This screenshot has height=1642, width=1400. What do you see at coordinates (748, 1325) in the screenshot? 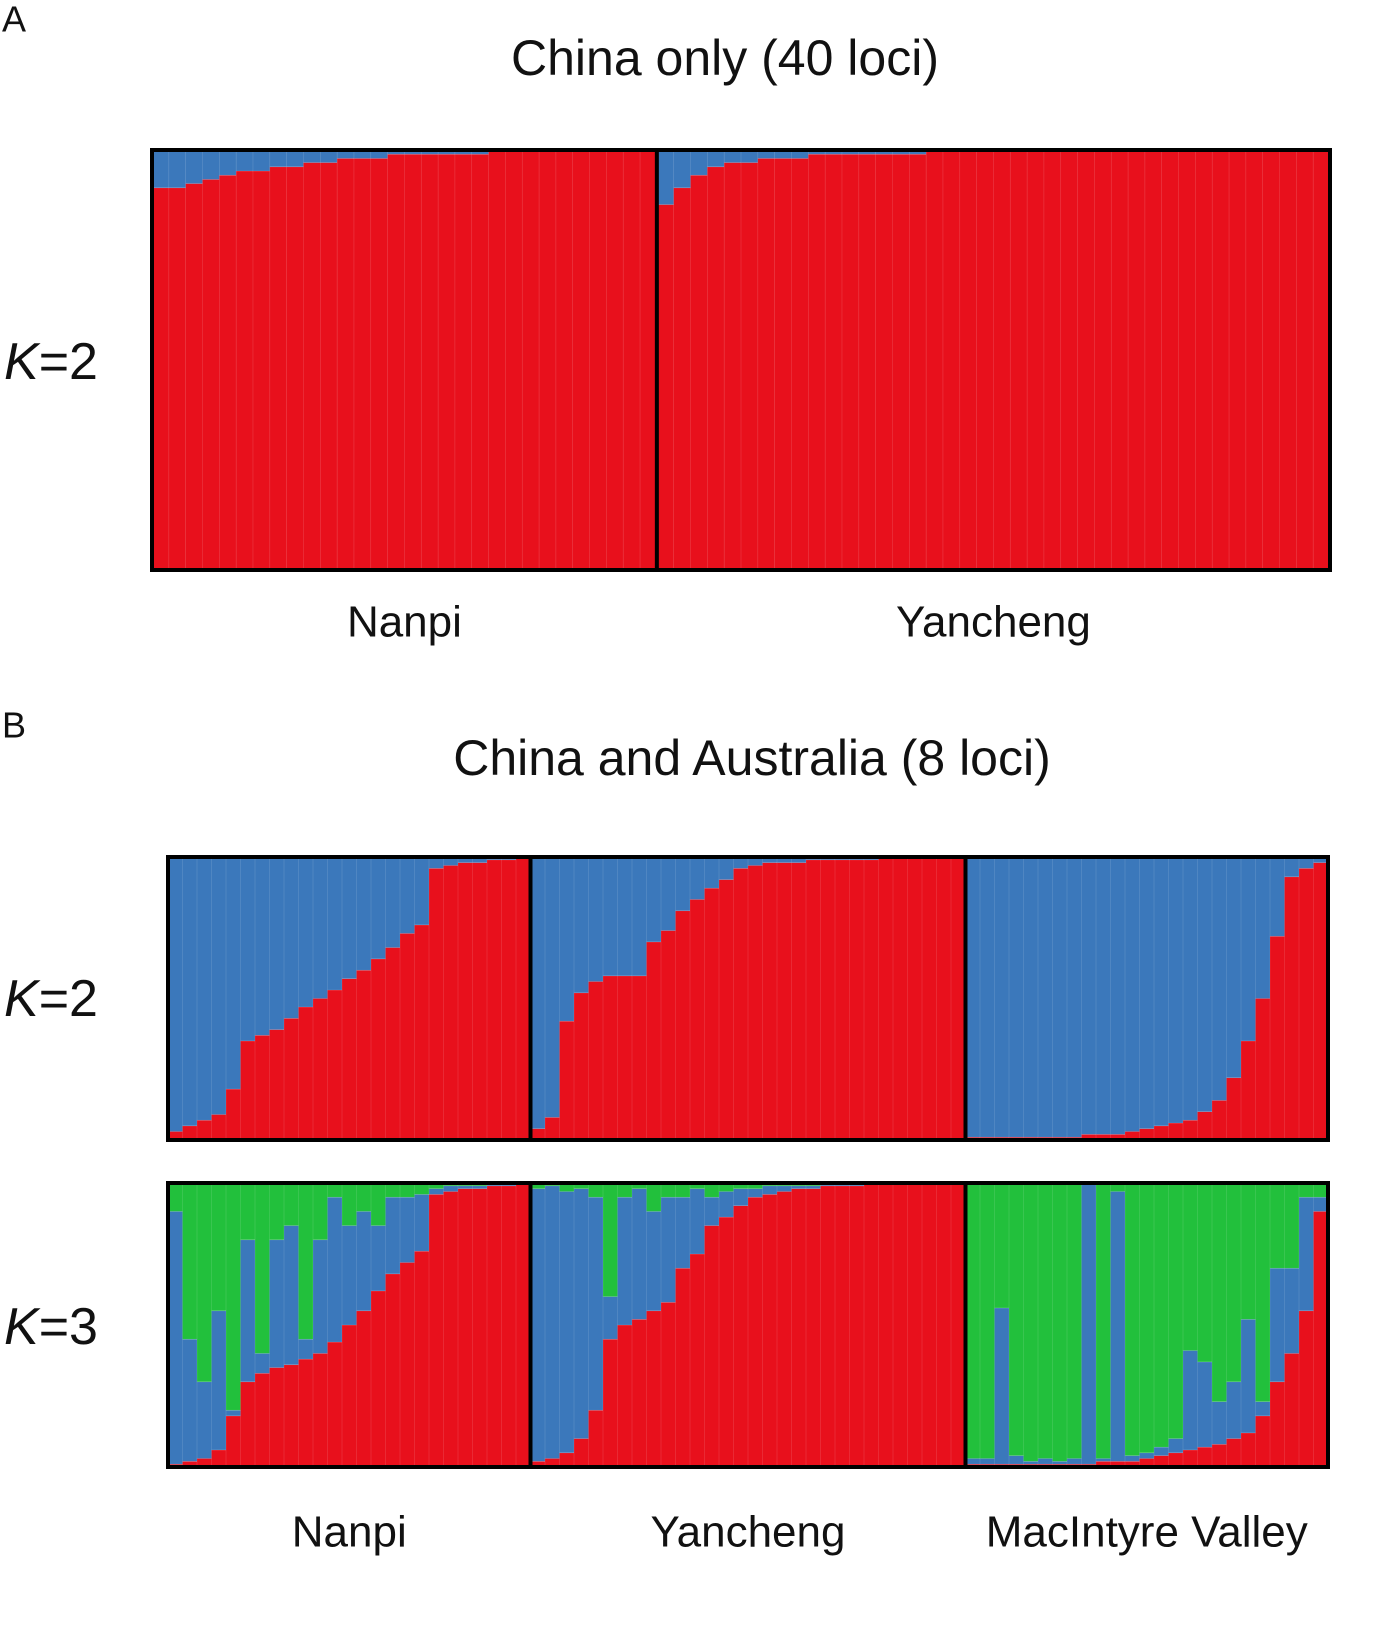
I see `plot-frame` at bounding box center [748, 1325].